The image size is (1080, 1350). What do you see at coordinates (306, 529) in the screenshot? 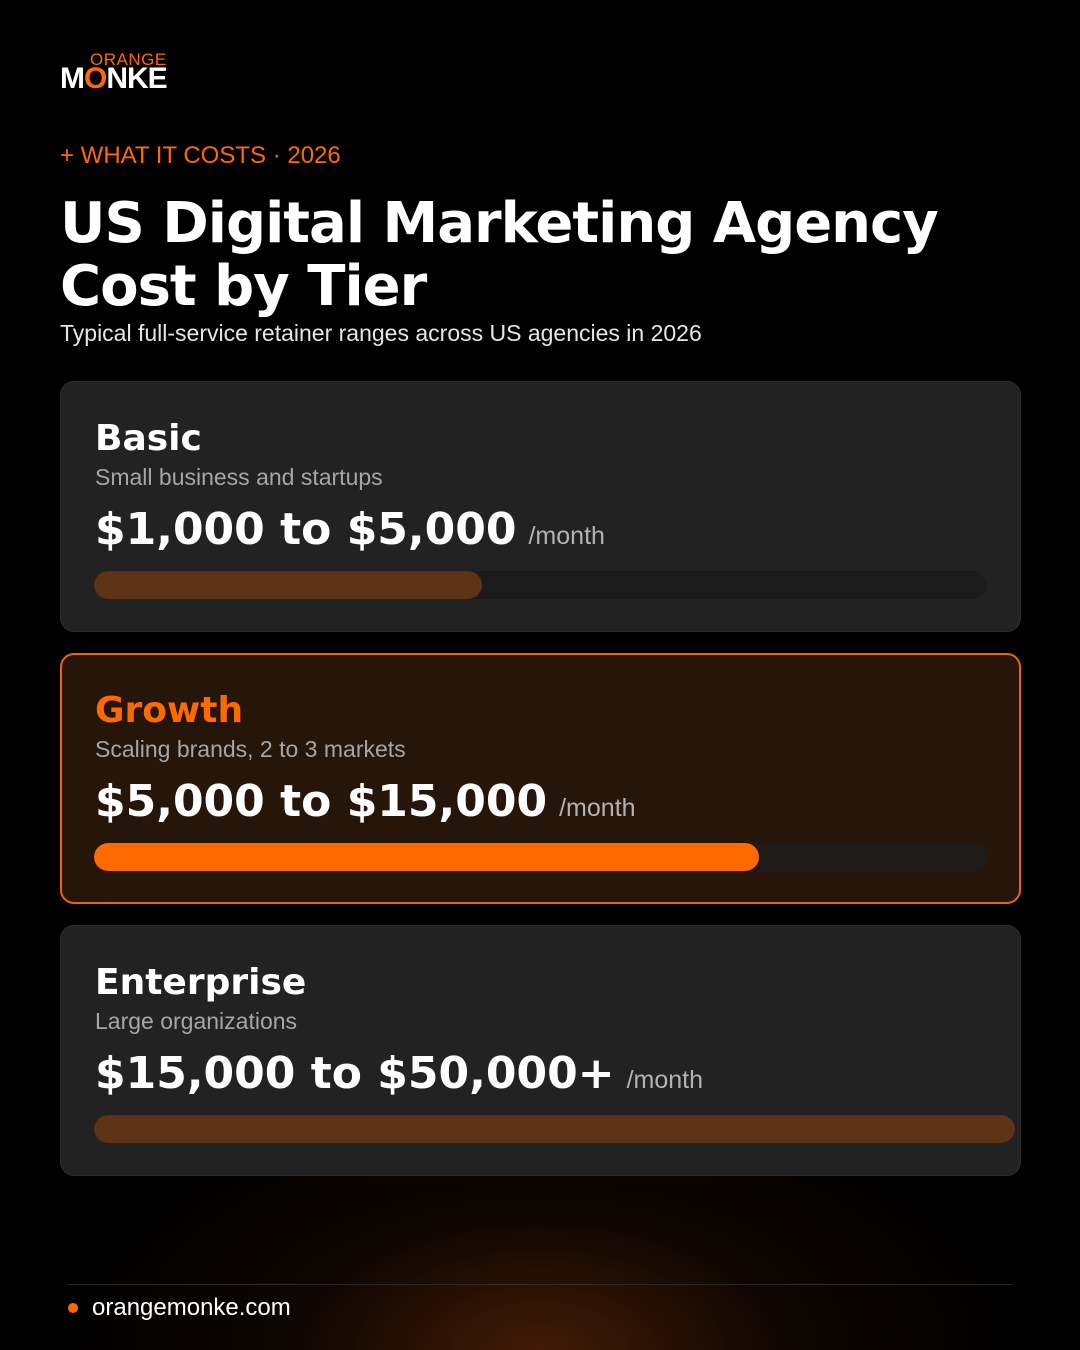
I see `tier-price: $1,000 to $5,000` at bounding box center [306, 529].